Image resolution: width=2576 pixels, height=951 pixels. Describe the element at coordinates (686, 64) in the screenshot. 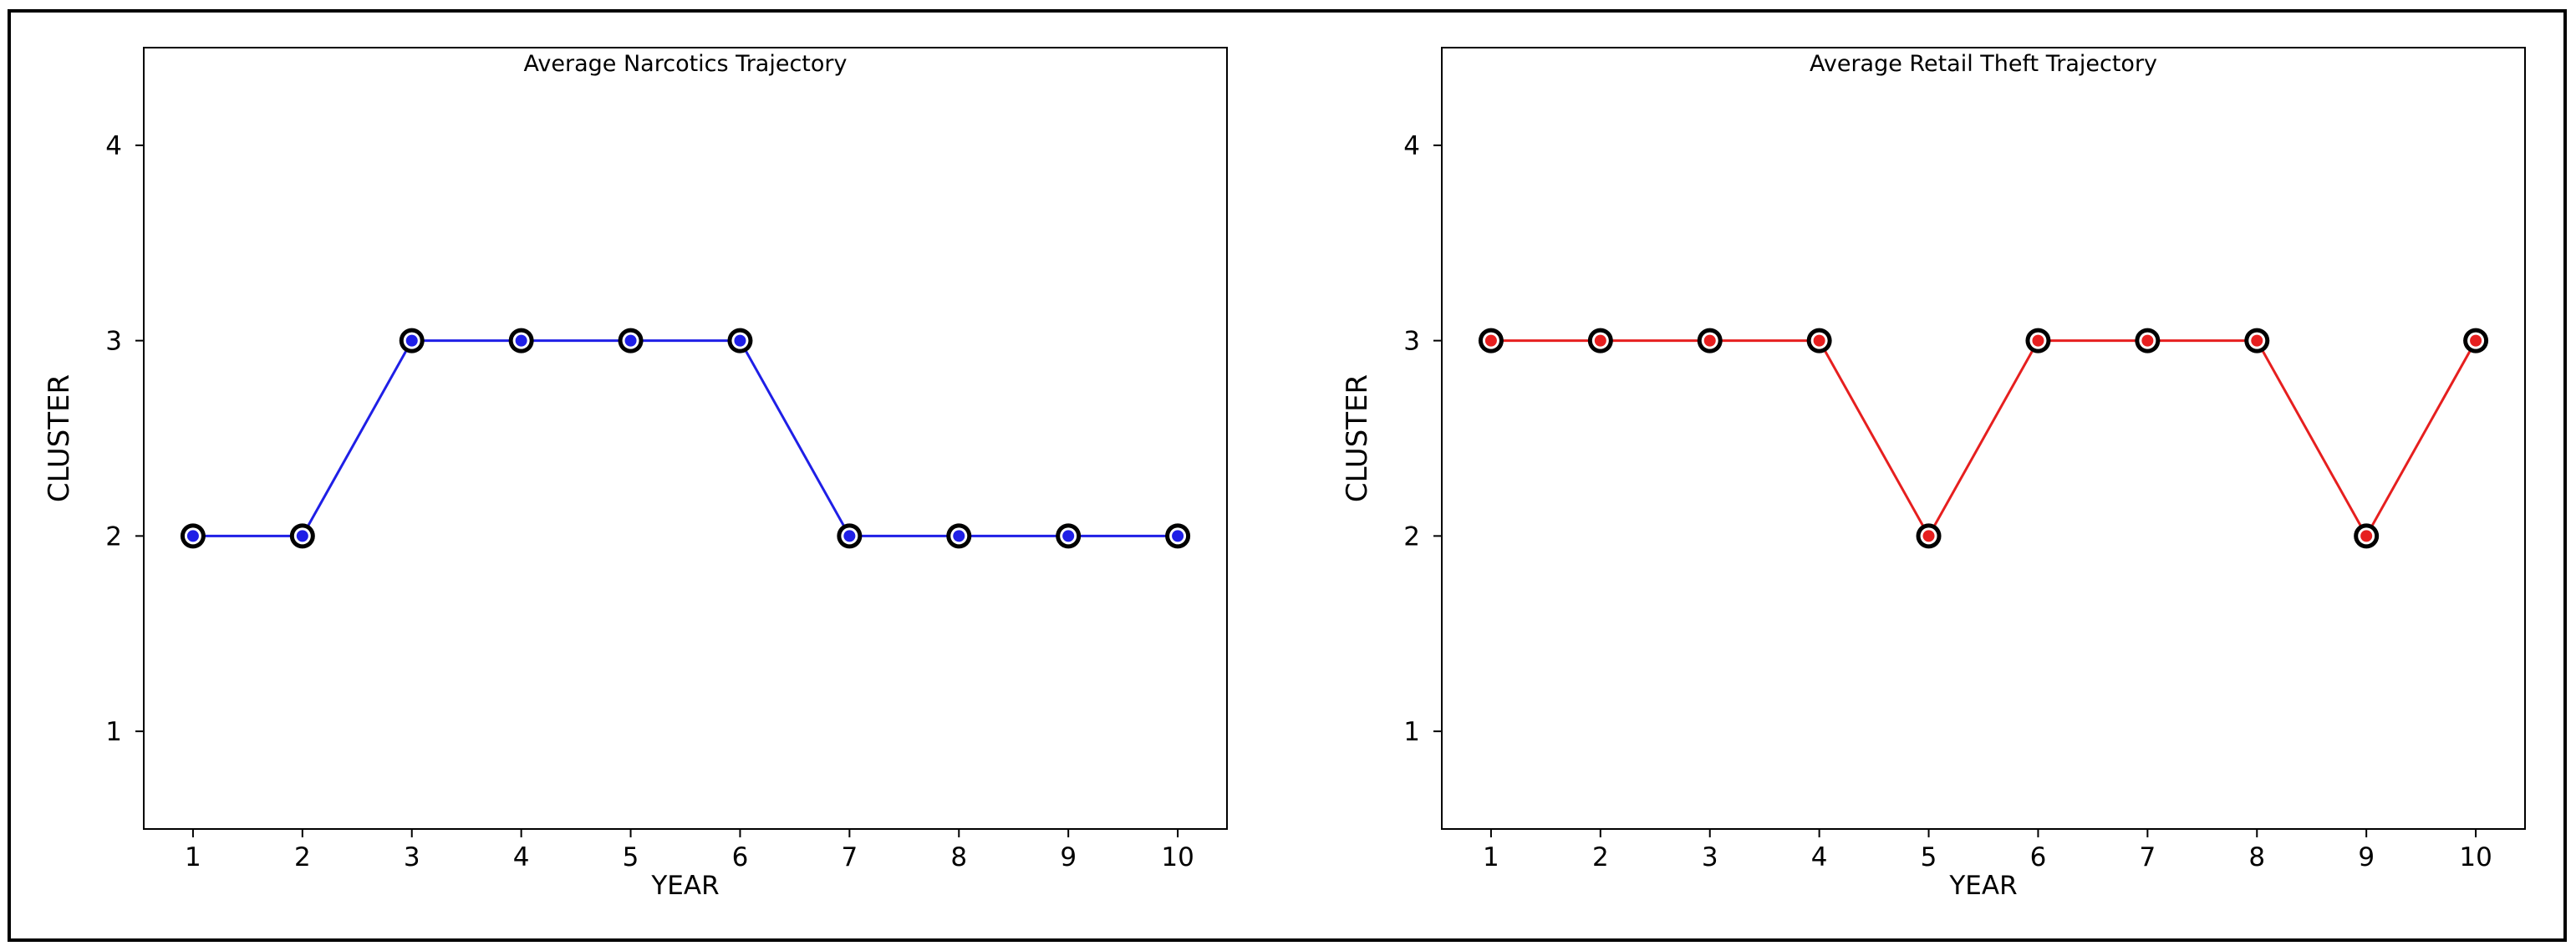

I see `chart-title: Average Narcotics Trajectory` at that location.